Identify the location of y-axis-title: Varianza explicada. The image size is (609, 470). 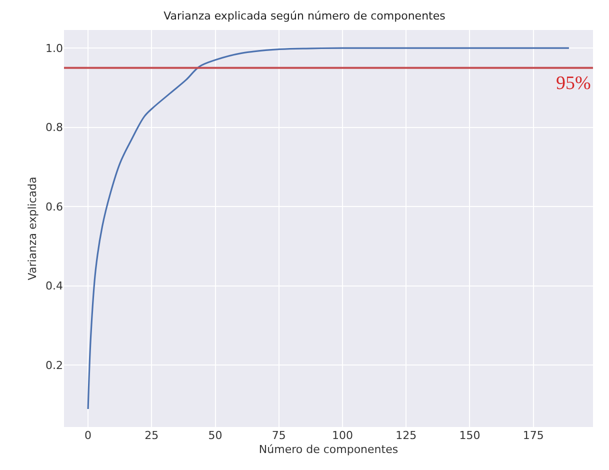
(33, 228).